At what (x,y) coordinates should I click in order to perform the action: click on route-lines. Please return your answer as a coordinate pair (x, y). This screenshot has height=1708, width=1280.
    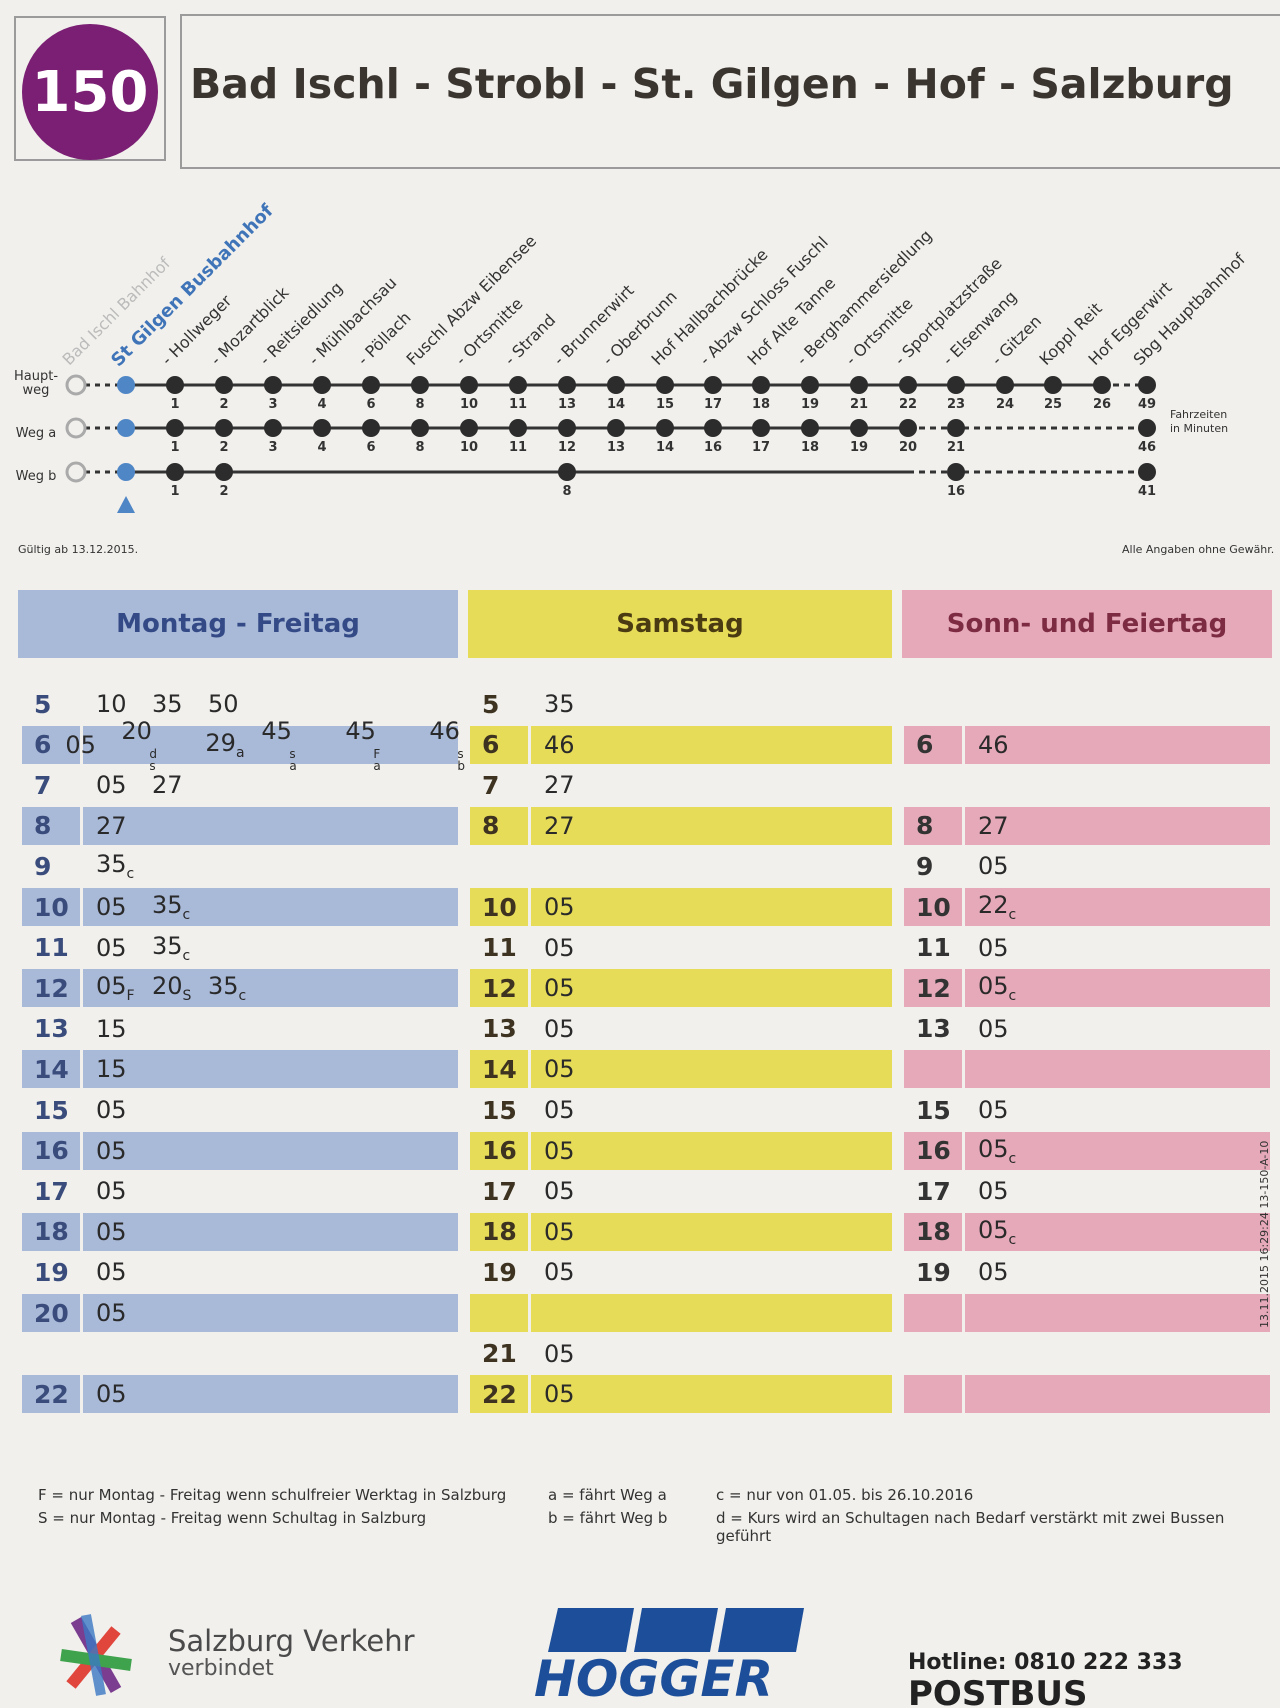
    Looking at the image, I should click on (610, 443).